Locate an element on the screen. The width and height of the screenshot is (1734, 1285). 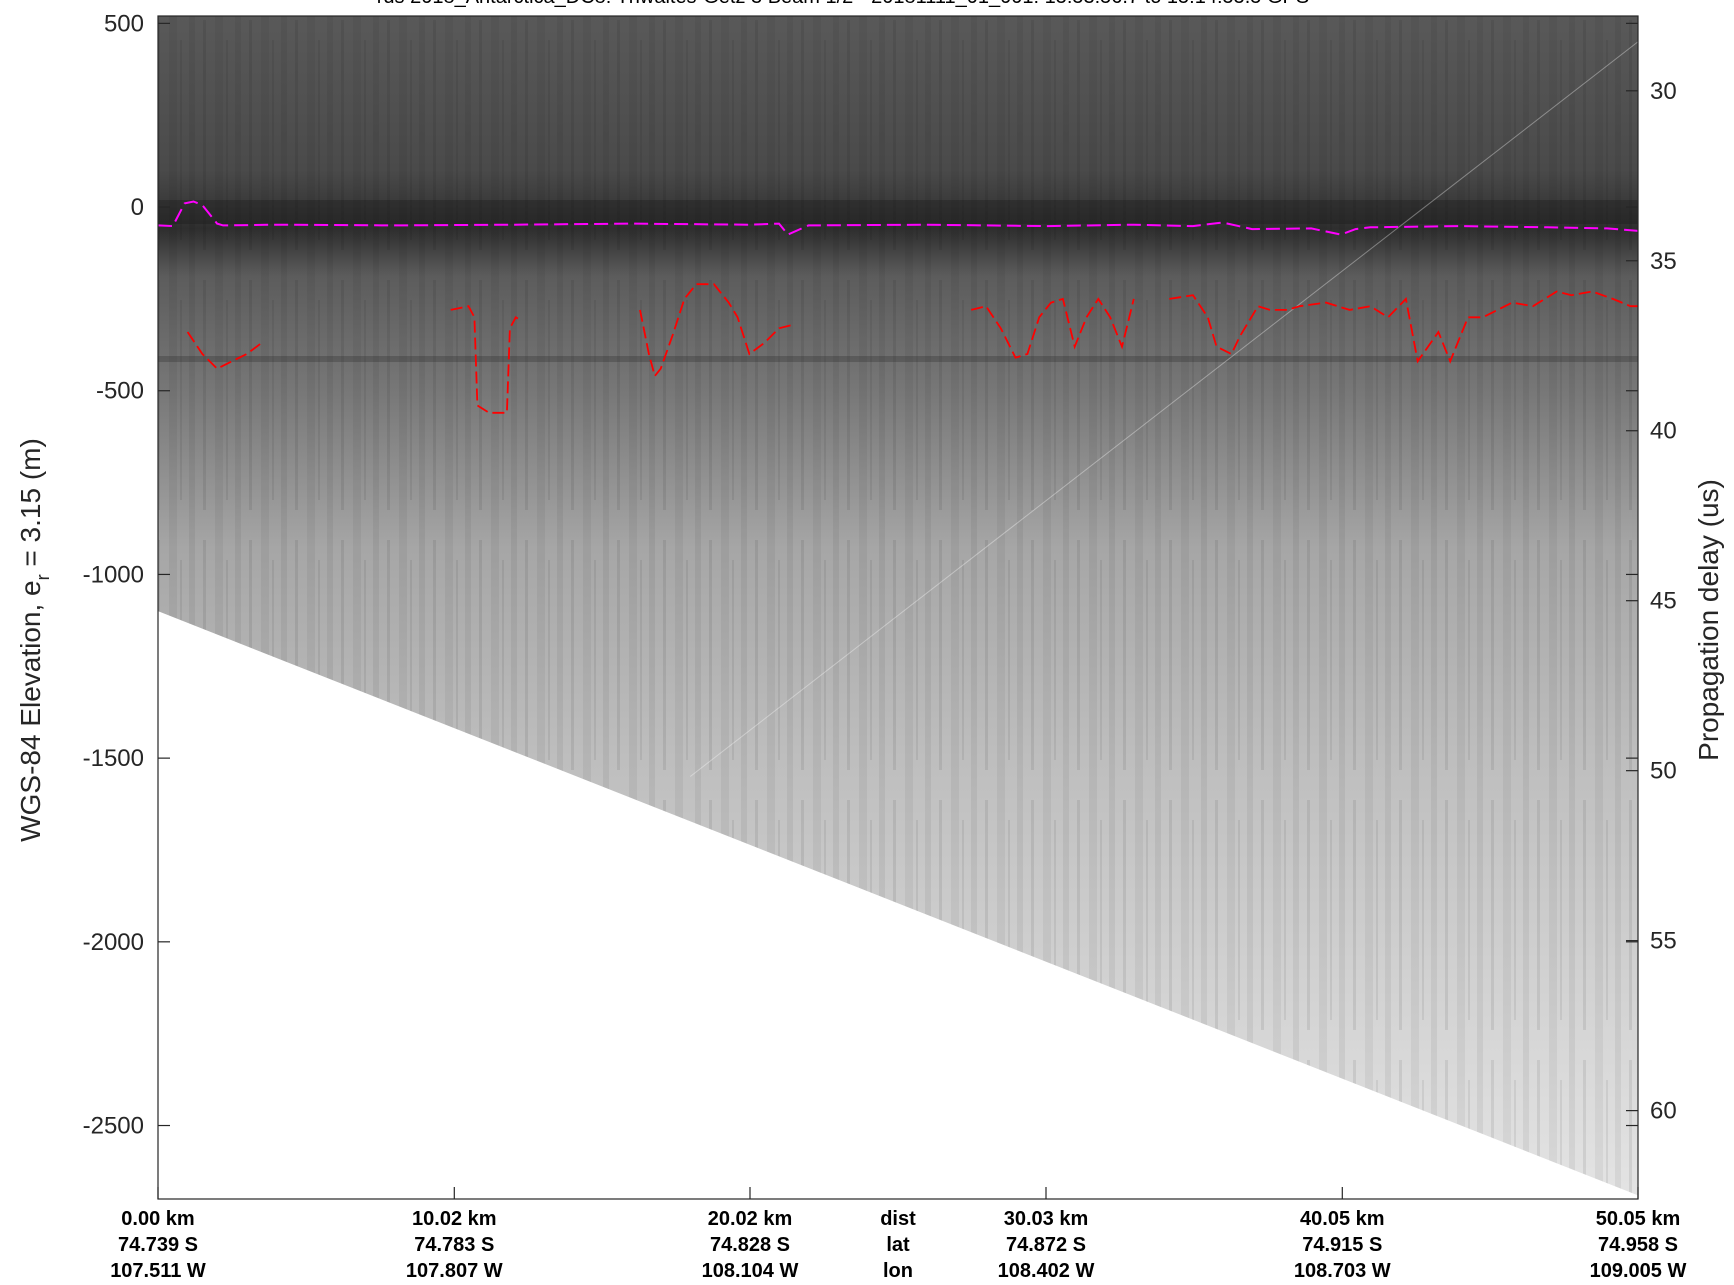
right-tick-label: 35 is located at coordinates (1663, 261).